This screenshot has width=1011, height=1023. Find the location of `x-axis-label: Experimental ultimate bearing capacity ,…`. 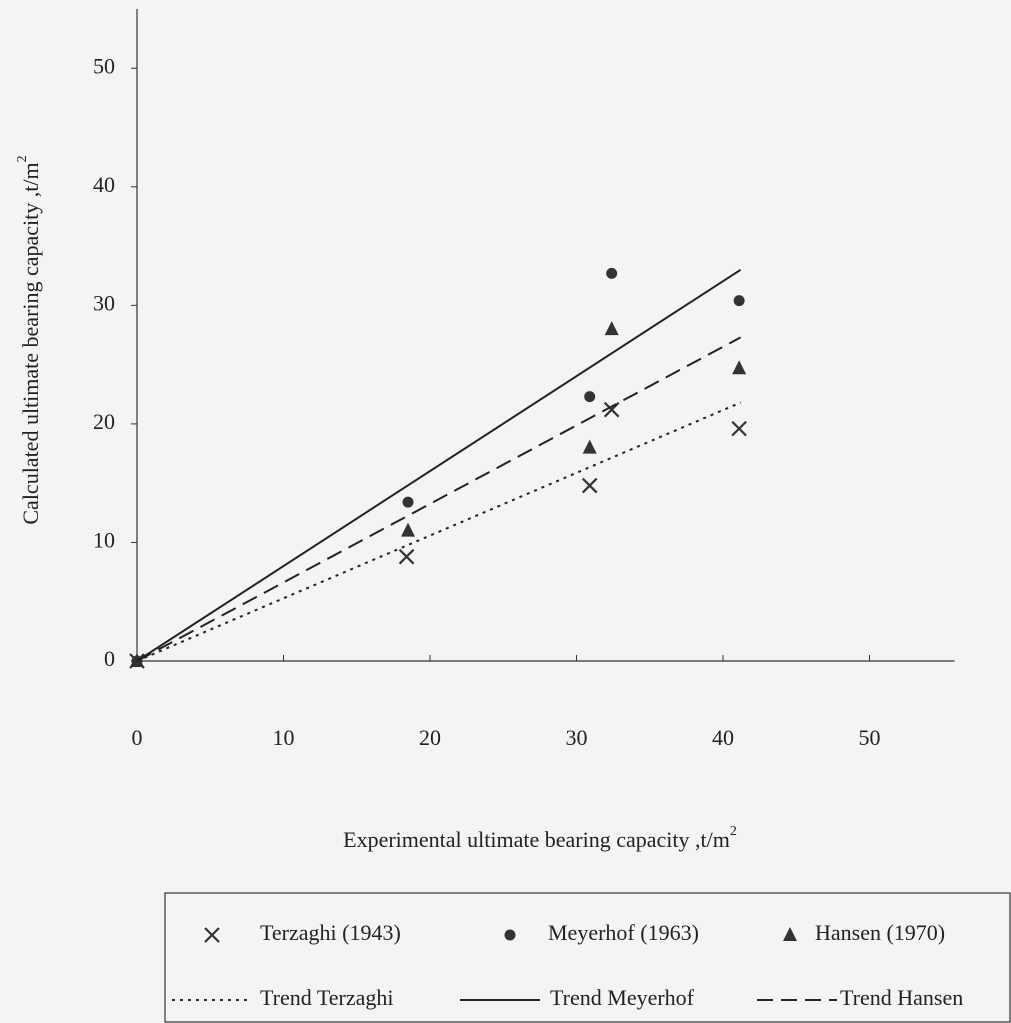

x-axis-label: Experimental ultimate bearing capacity ,… is located at coordinates (540, 838).